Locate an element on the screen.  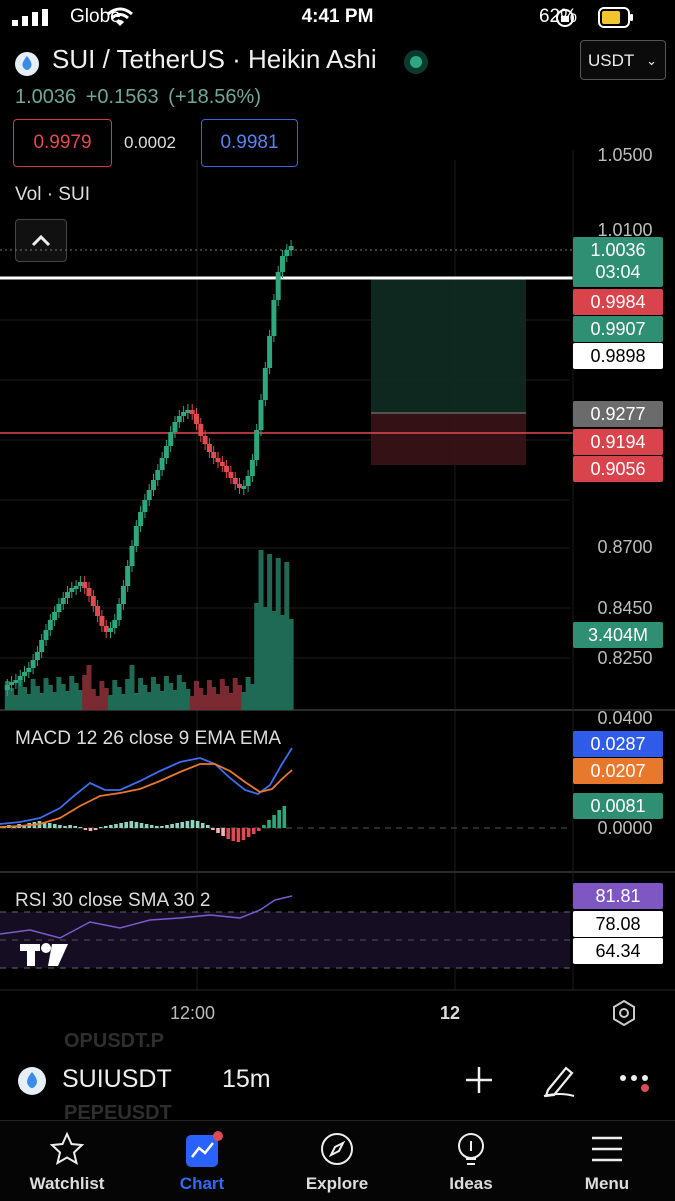
spread-value: 0.0002 is located at coordinates (150, 142).